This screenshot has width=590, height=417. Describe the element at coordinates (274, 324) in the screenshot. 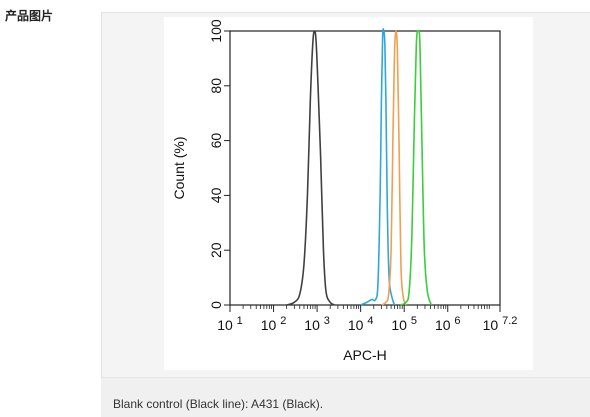

I see `x-tick-label: 10 2` at that location.